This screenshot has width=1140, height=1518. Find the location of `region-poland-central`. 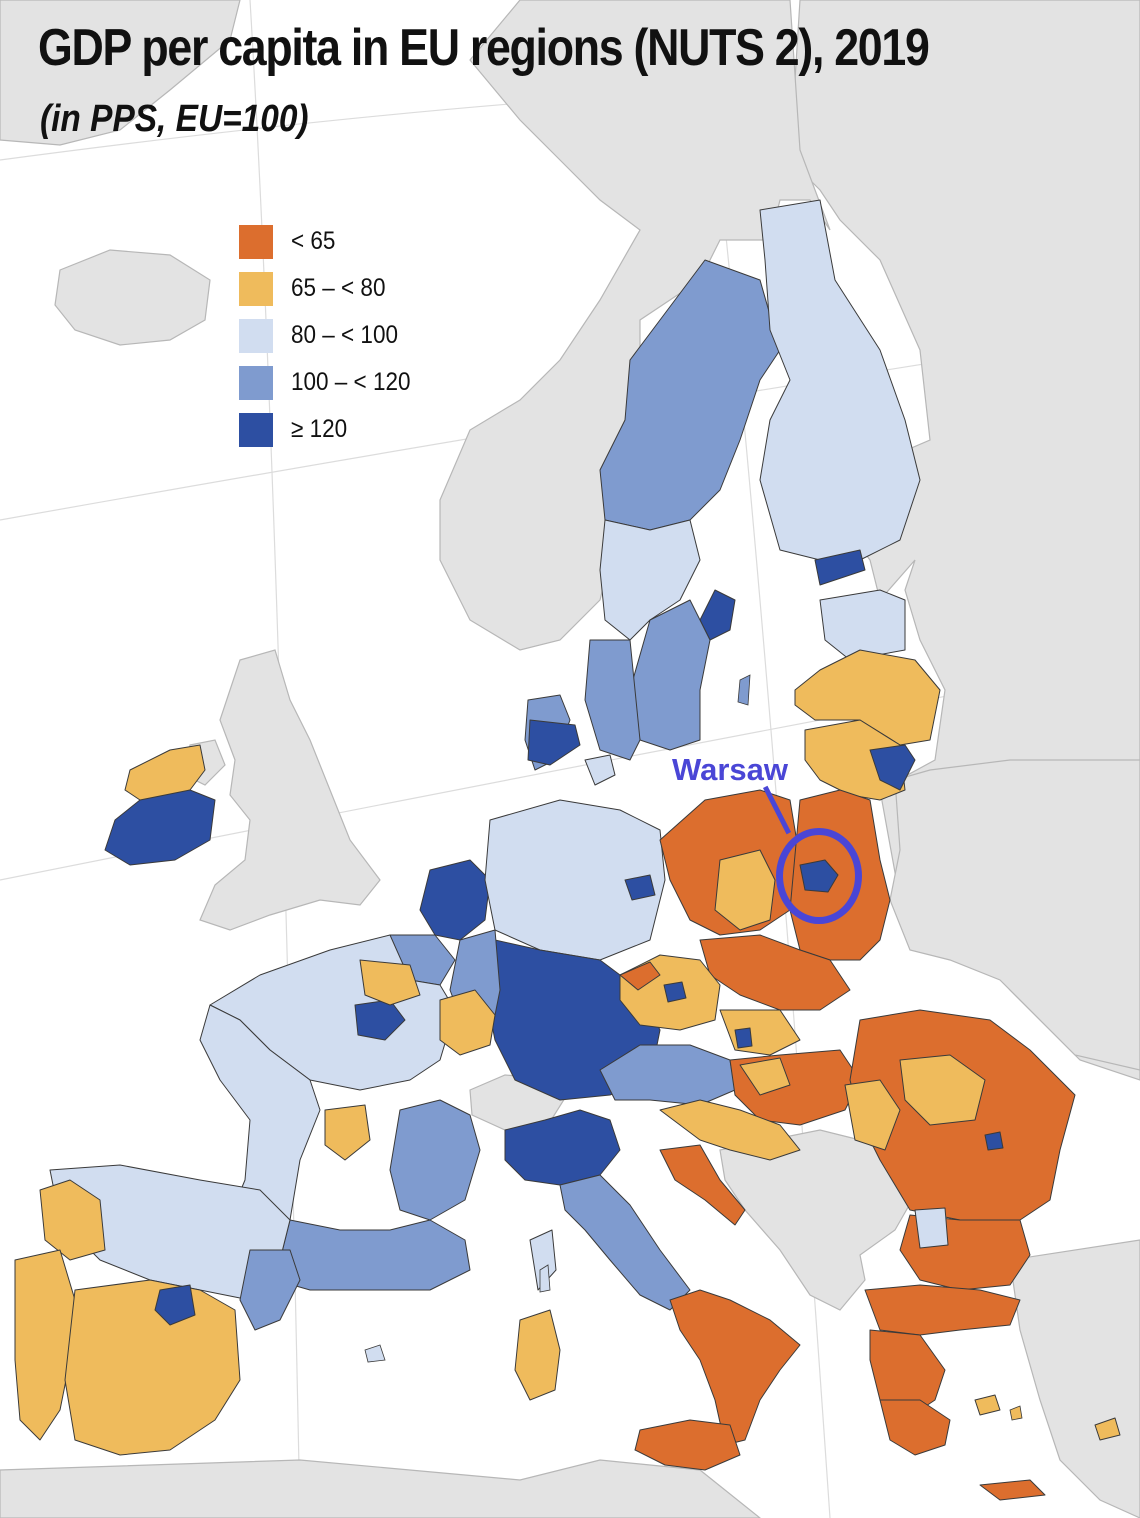

region-poland-central is located at coordinates (745, 890).